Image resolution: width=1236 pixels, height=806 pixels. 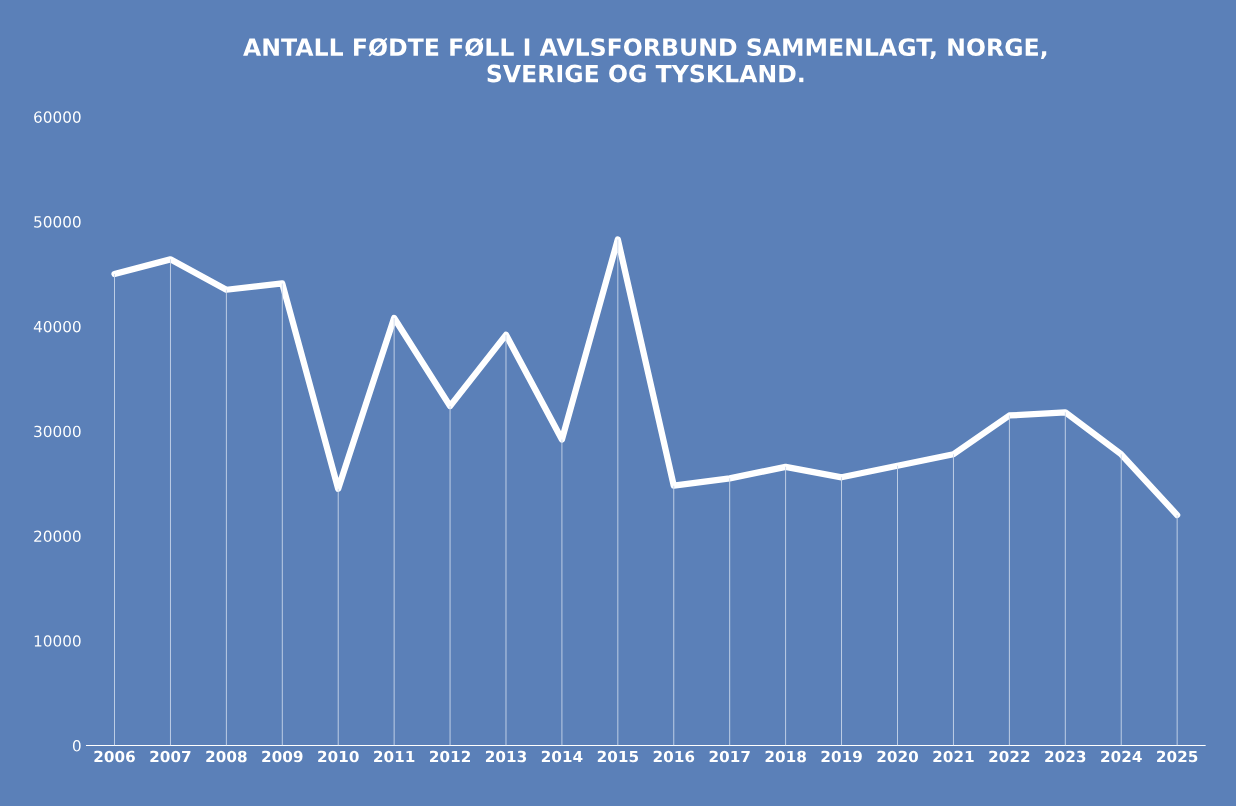 What do you see at coordinates (506, 756) in the screenshot?
I see `x-tick-label: 2013` at bounding box center [506, 756].